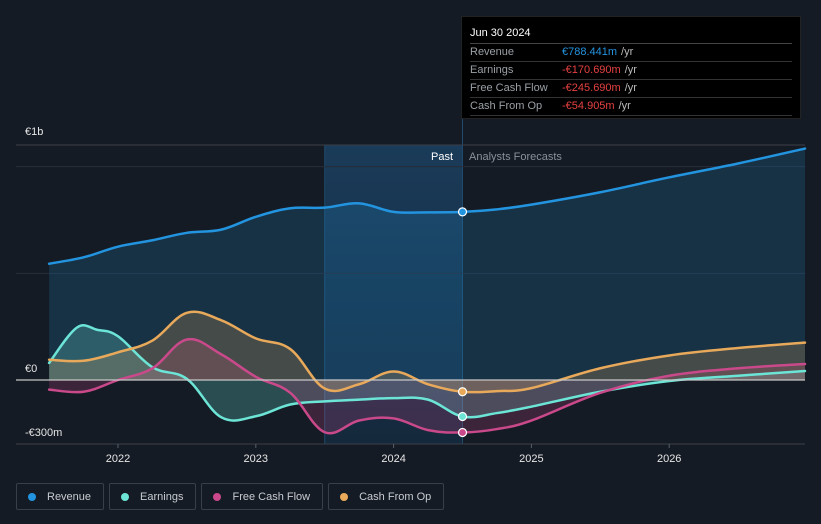 The height and width of the screenshot is (524, 821). What do you see at coordinates (492, 52) in the screenshot?
I see `tooltip-label: Revenue` at bounding box center [492, 52].